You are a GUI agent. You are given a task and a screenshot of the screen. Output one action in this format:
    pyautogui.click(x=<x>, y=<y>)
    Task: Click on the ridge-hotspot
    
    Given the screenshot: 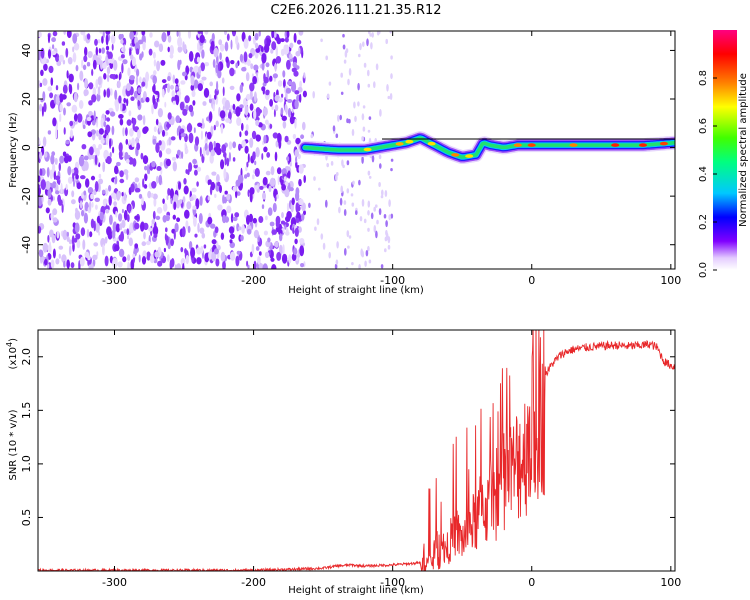 What is the action you would take?
    pyautogui.click(x=573, y=145)
    